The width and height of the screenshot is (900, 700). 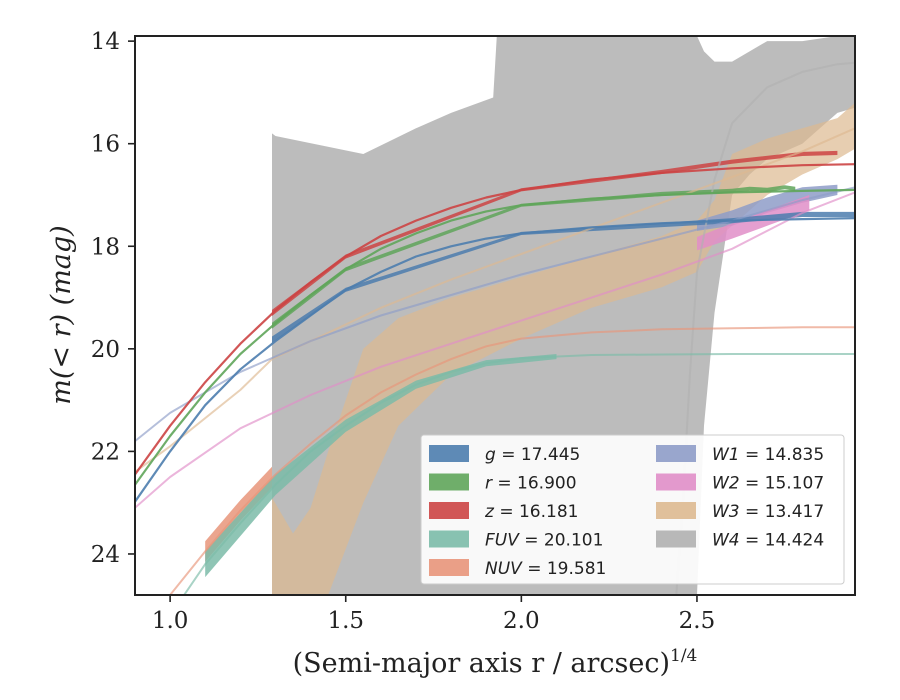 What do you see at coordinates (768, 455) in the screenshot?
I see `legend-label-w1: W1 = 14.835` at bounding box center [768, 455].